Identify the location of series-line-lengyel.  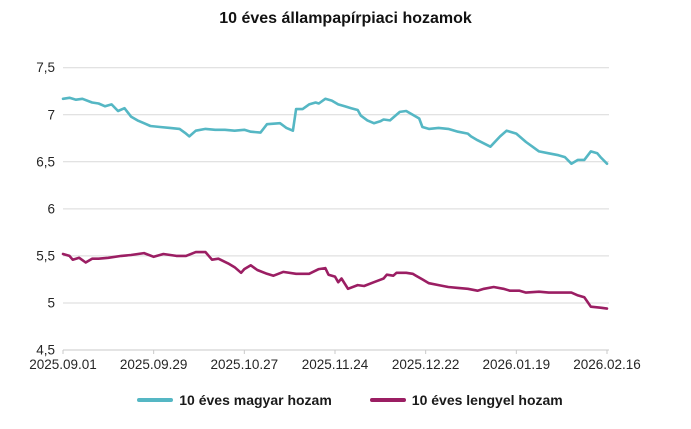
(335, 280).